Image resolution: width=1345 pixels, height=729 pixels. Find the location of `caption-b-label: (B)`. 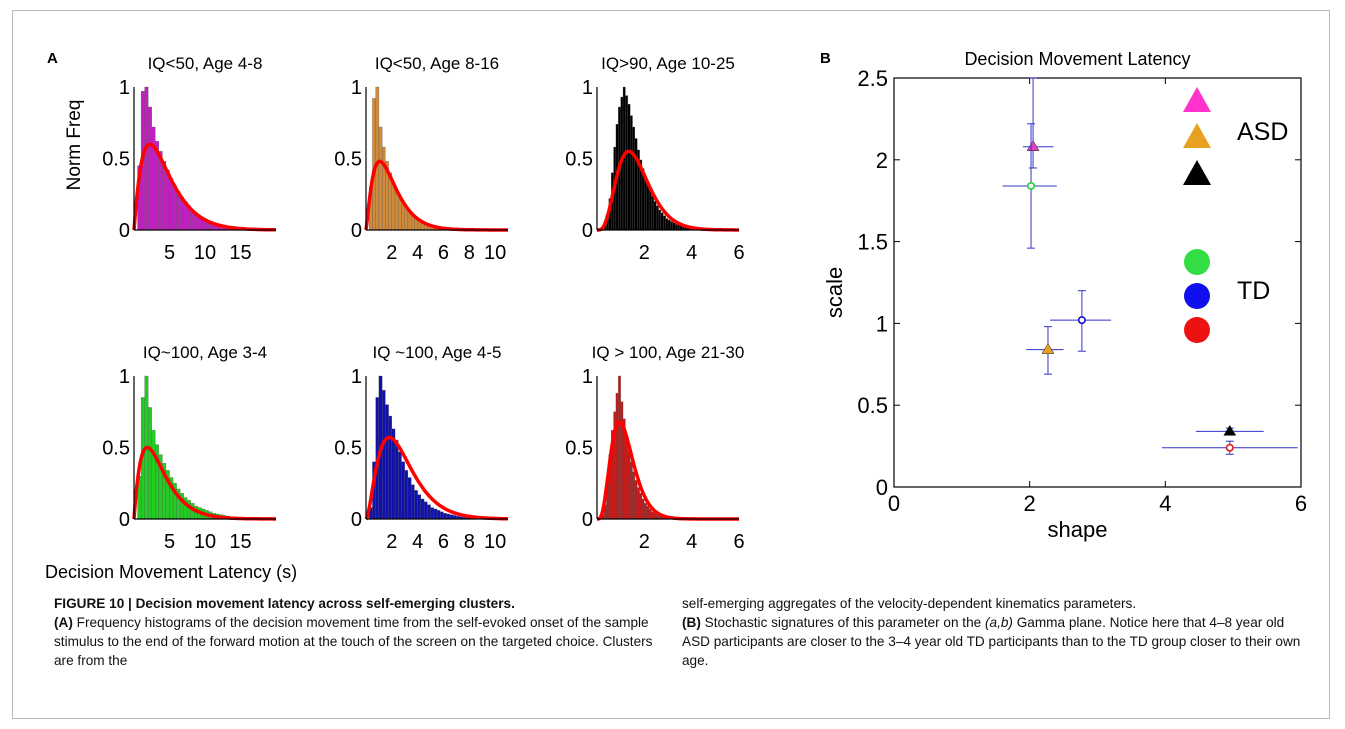

caption-b-label: (B) is located at coordinates (691, 622).